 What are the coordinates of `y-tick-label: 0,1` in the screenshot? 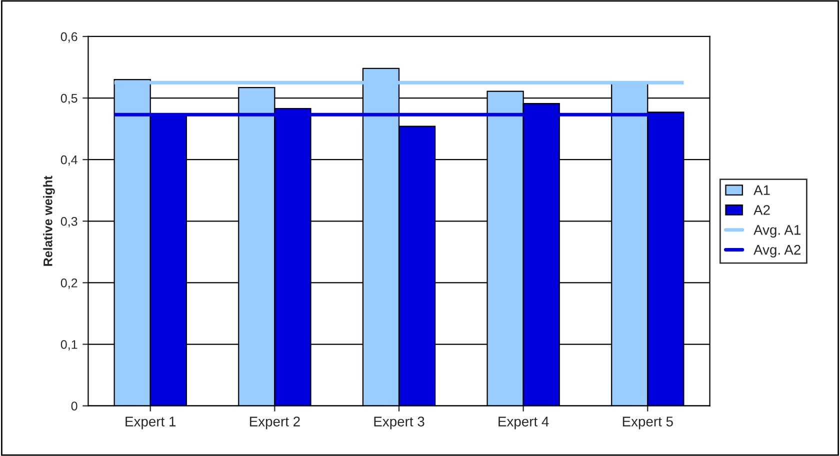 It's located at (69, 345).